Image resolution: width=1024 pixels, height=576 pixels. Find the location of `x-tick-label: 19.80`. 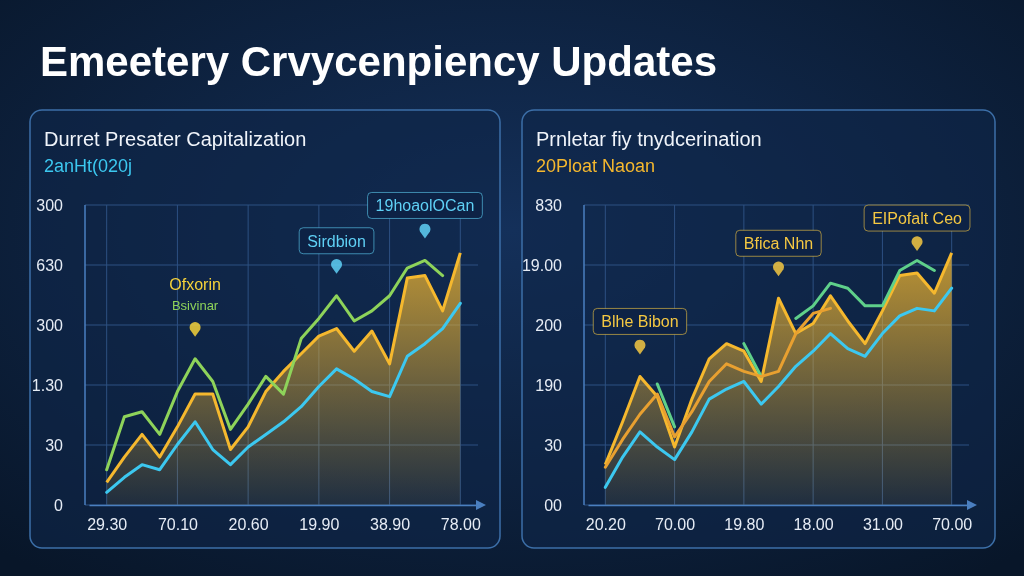

x-tick-label: 19.80 is located at coordinates (744, 525).